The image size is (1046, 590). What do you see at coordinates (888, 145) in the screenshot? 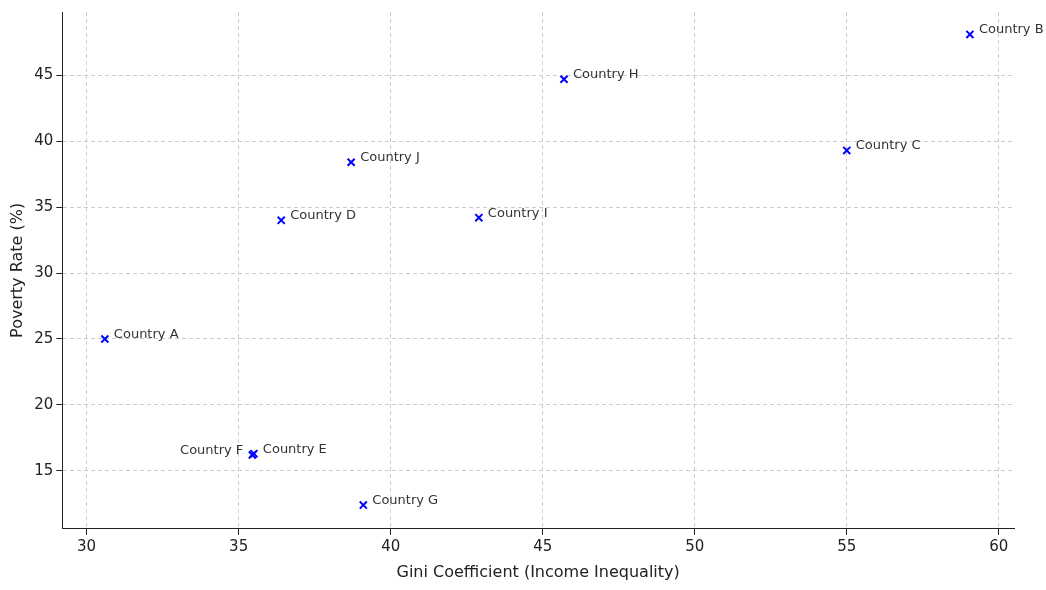
I see `annotation: Country C` at bounding box center [888, 145].